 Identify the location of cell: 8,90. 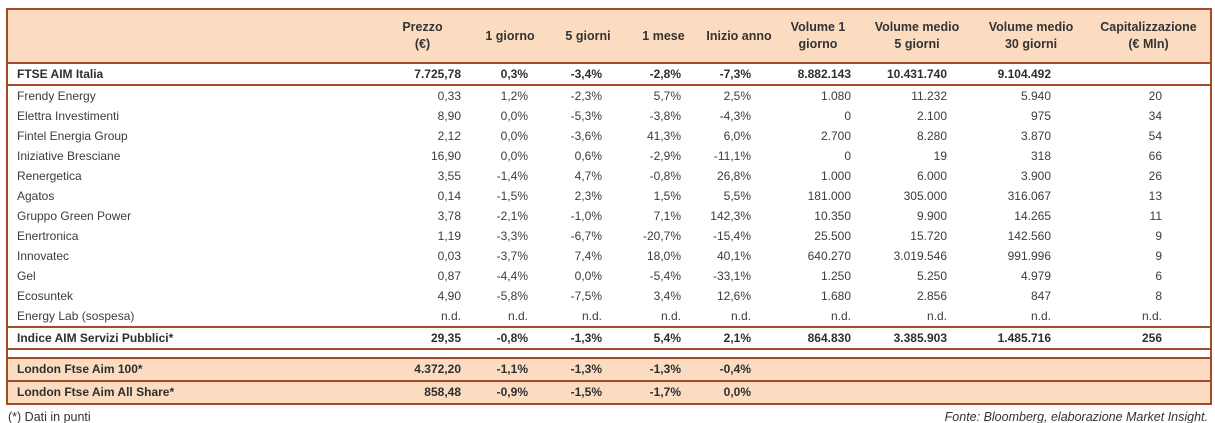
(449, 116).